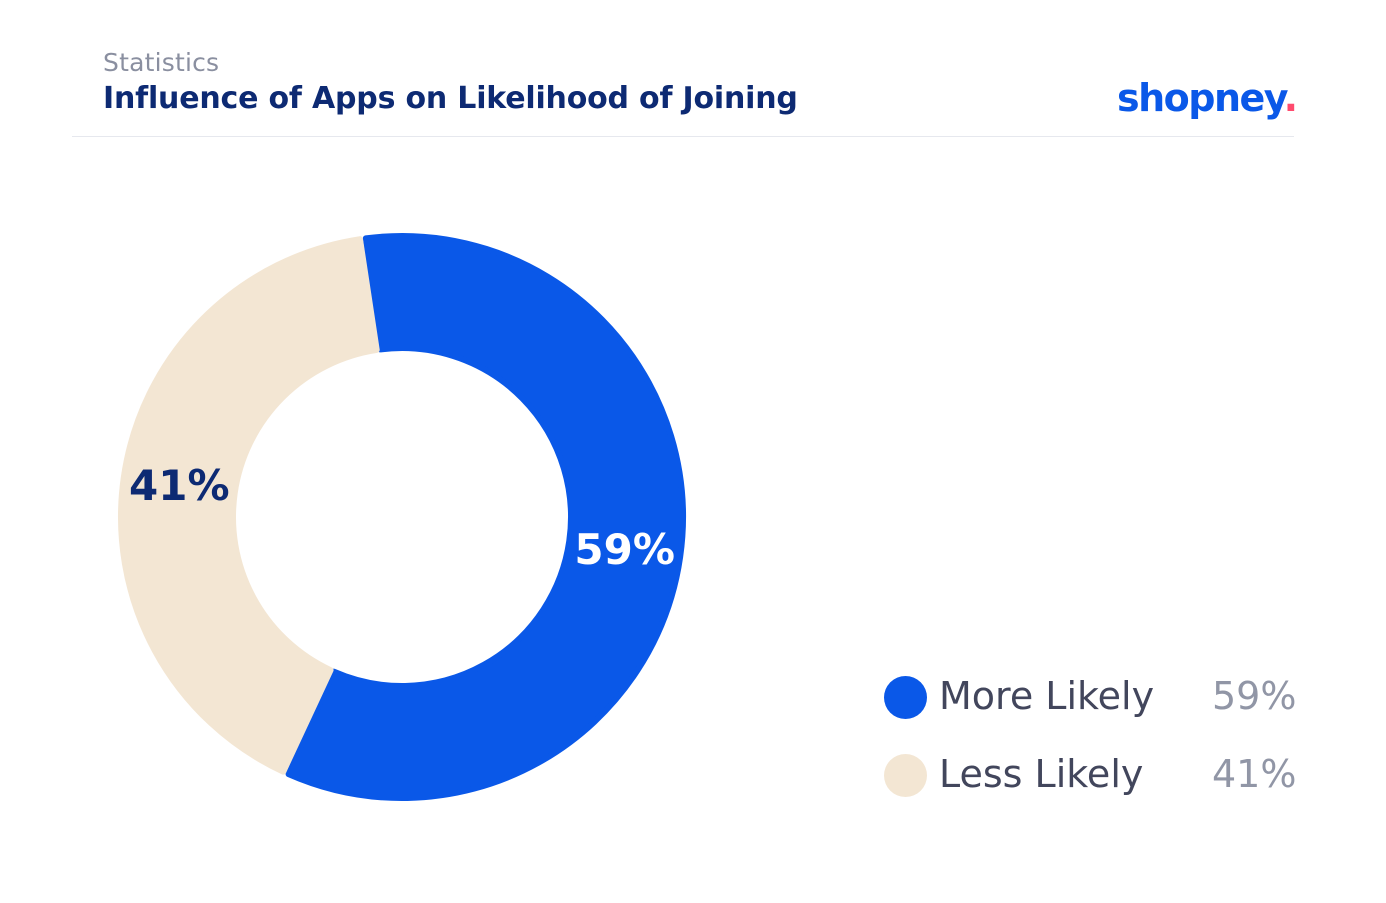 The height and width of the screenshot is (903, 1386). What do you see at coordinates (161, 62) in the screenshot?
I see `kicker-label: Statistics` at bounding box center [161, 62].